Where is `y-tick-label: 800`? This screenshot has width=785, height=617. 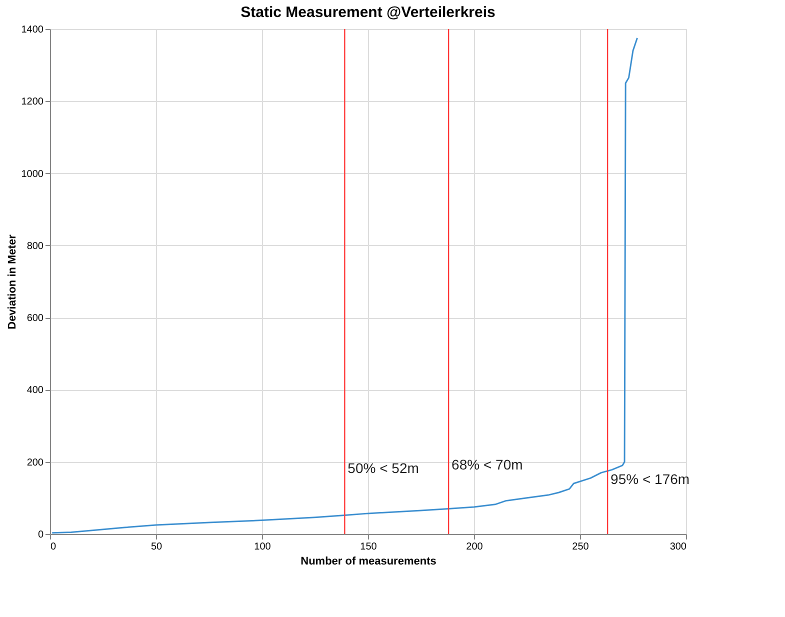
y-tick-label: 800 is located at coordinates (35, 246).